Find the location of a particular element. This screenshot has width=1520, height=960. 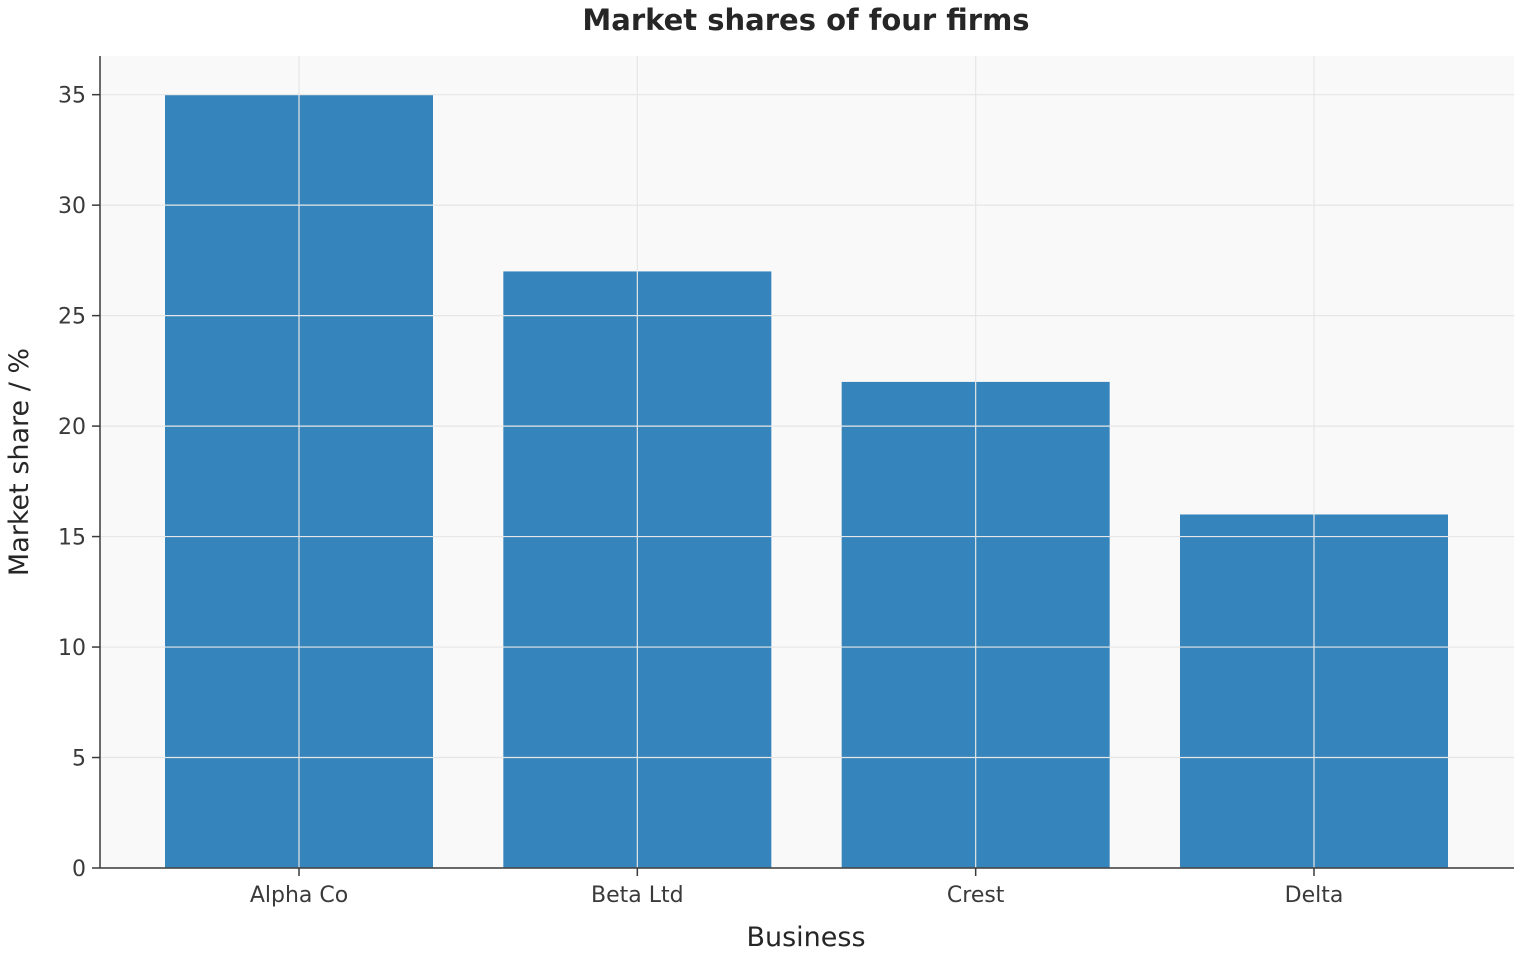

y-tick-label: 0 is located at coordinates (79, 869).